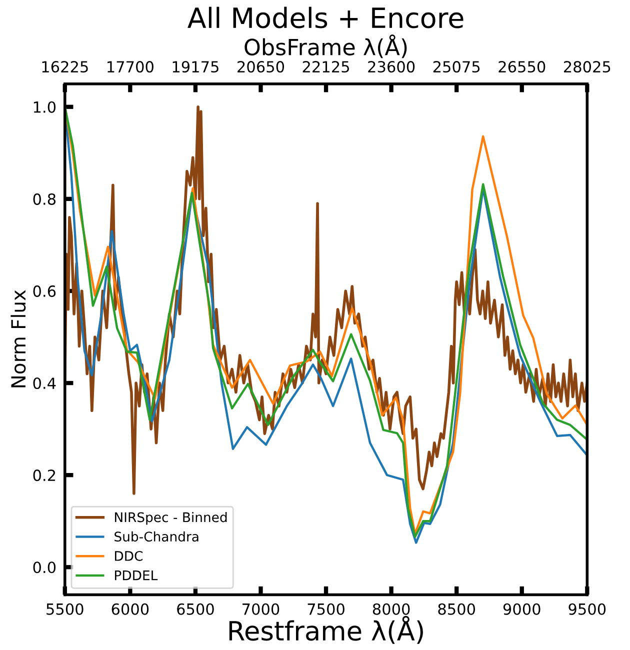  What do you see at coordinates (136, 575) in the screenshot?
I see `legend-label: PDDEL` at bounding box center [136, 575].